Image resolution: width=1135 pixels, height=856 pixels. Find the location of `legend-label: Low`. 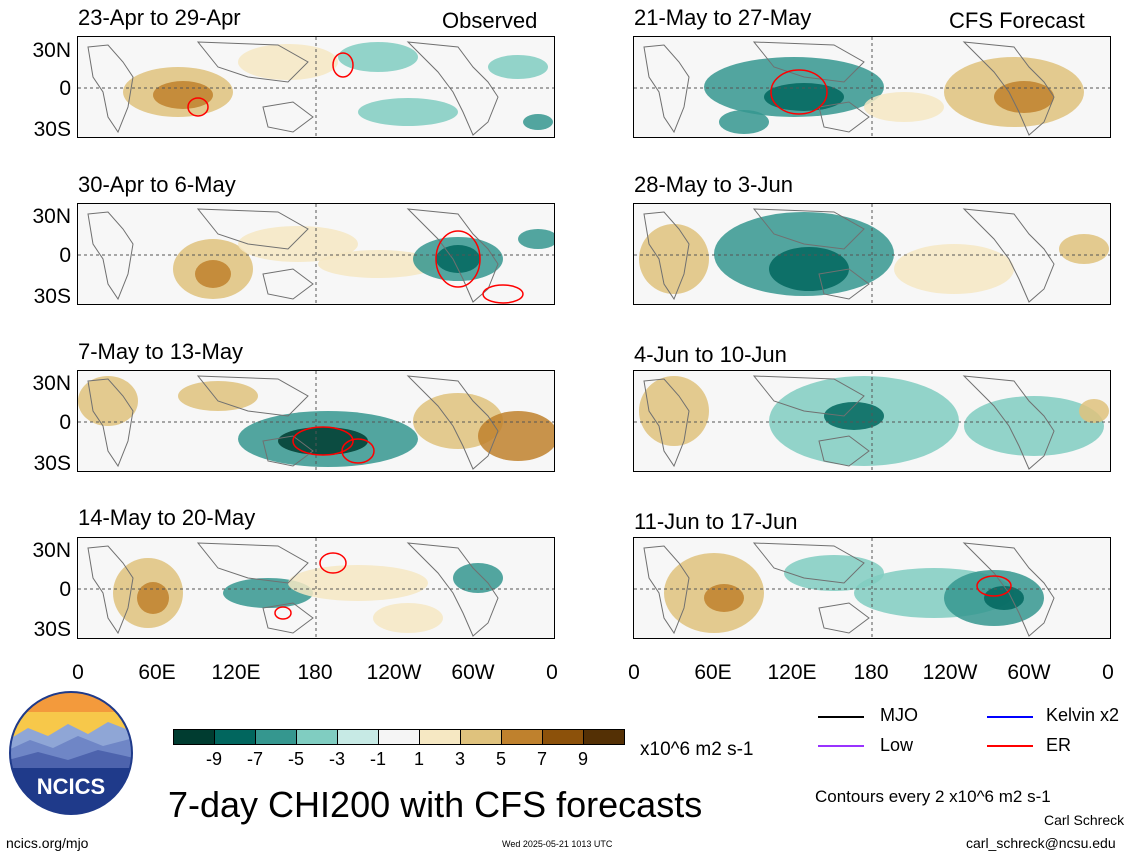

legend-label: Low is located at coordinates (897, 745).